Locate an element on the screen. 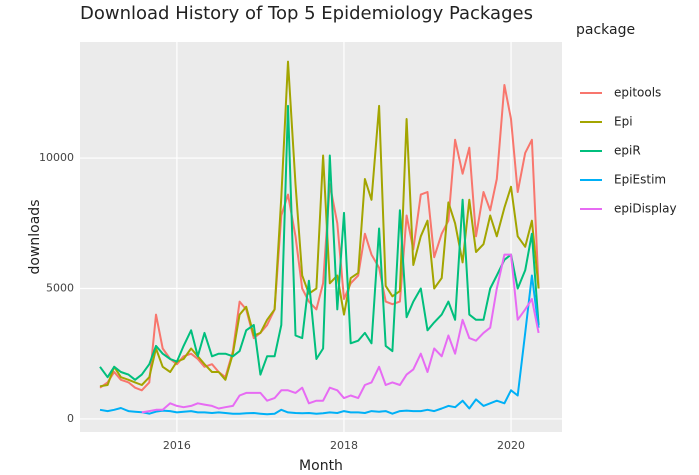 Image resolution: width=699 pixels, height=475 pixels. x-tick-label: 2016 is located at coordinates (177, 445).